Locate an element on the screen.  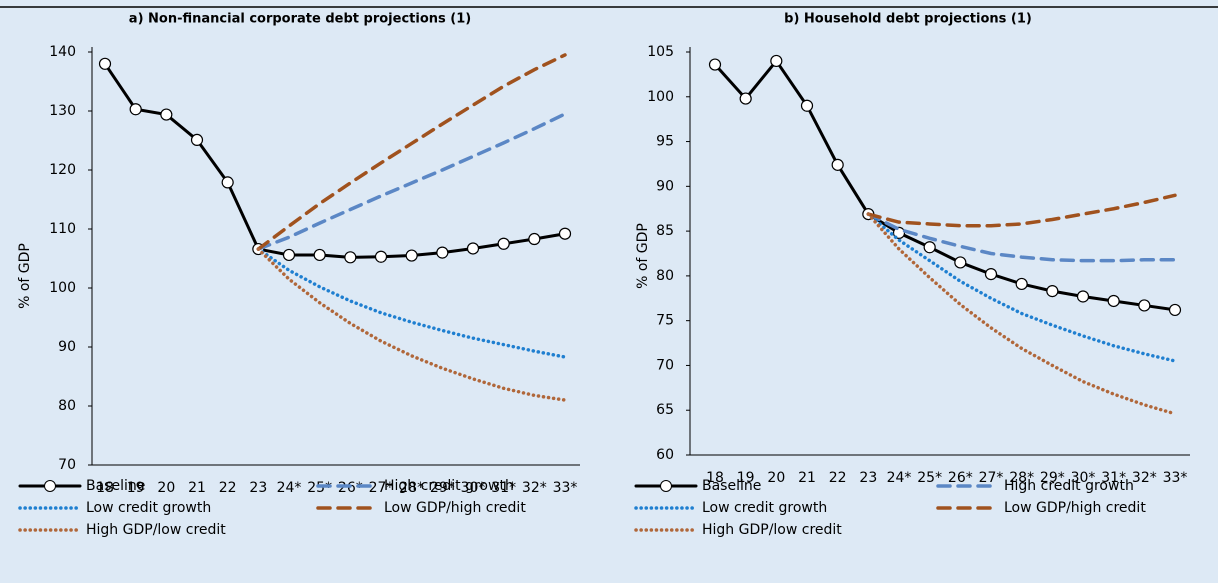
y-tick-label: 140 is located at coordinates (62, 52).